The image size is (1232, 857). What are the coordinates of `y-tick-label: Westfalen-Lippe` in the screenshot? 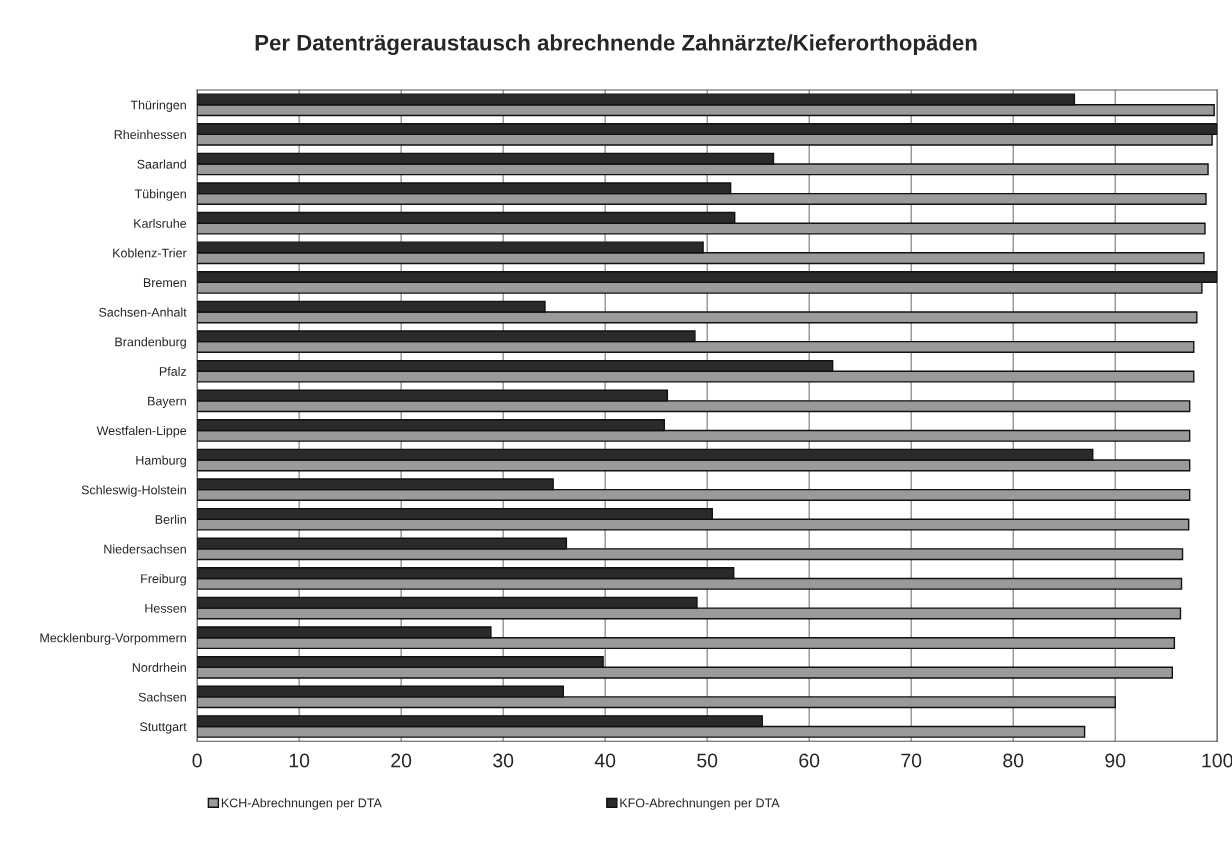 It's located at (141, 431).